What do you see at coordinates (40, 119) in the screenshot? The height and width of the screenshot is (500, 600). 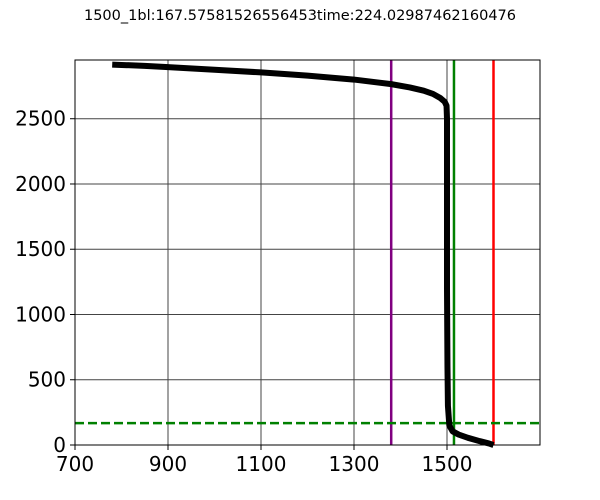 I see `y-tick-label: 2500` at bounding box center [40, 119].